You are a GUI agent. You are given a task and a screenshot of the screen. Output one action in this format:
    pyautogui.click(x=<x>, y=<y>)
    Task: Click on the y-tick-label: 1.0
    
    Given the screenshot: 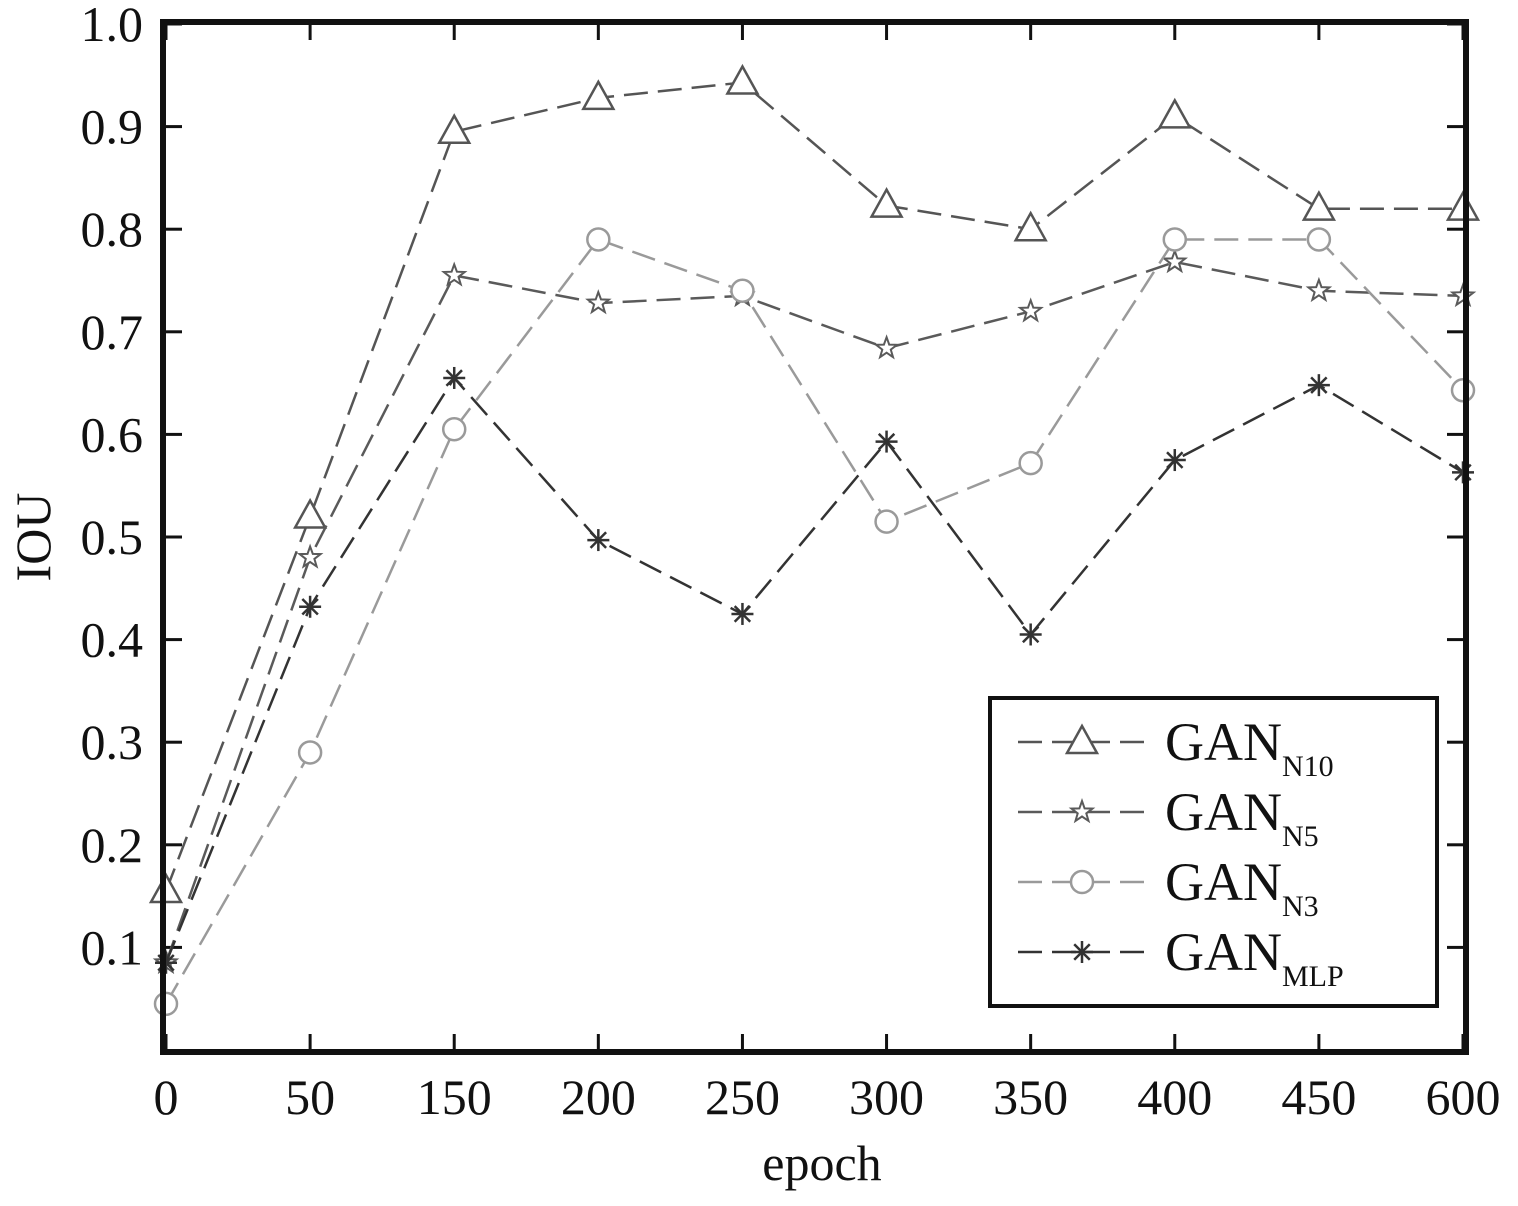 What is the action you would take?
    pyautogui.click(x=112, y=26)
    